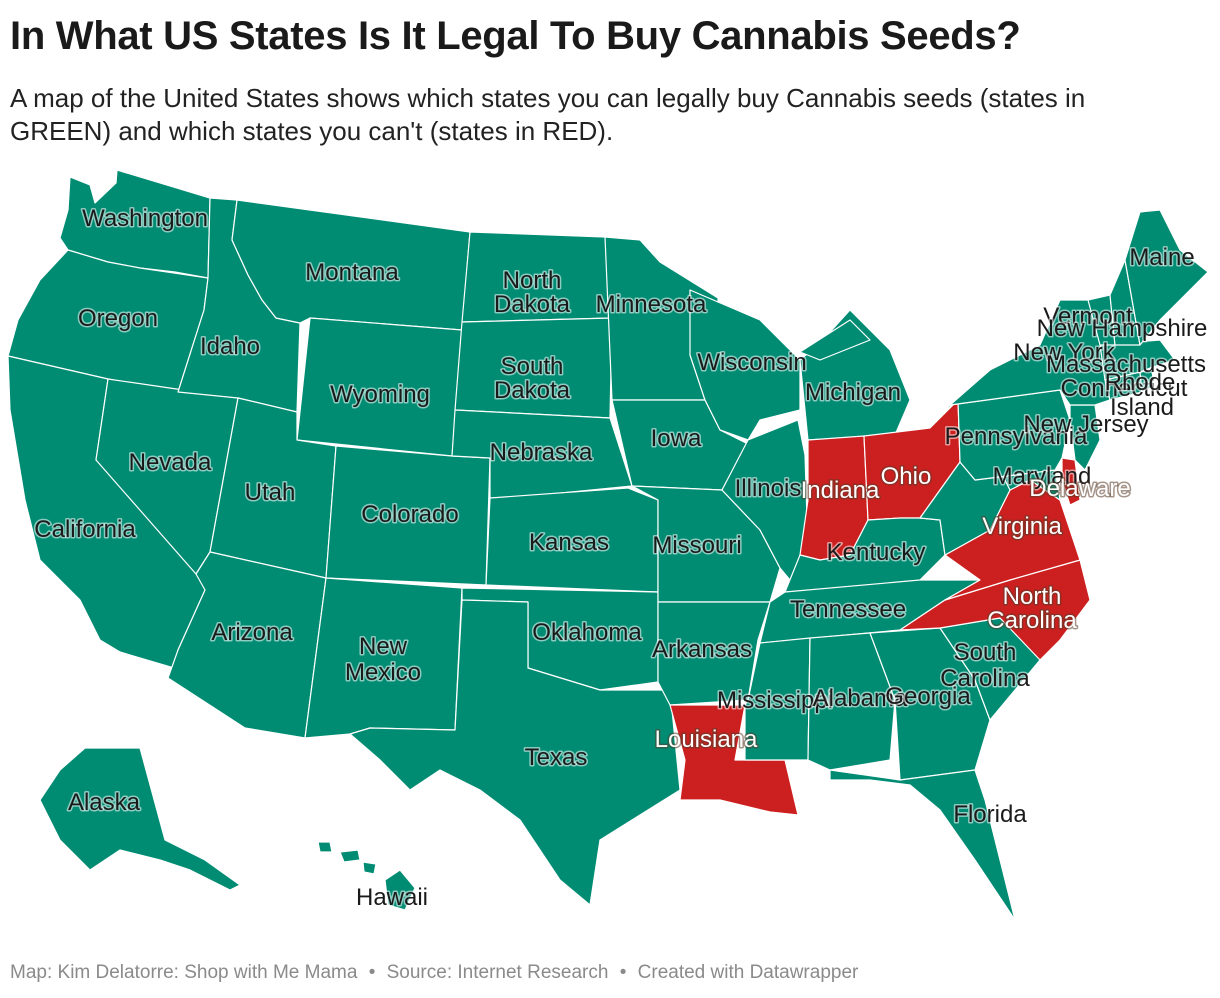 This screenshot has height=998, width=1220. What do you see at coordinates (985, 652) in the screenshot?
I see `state-label-south-carolina: South` at bounding box center [985, 652].